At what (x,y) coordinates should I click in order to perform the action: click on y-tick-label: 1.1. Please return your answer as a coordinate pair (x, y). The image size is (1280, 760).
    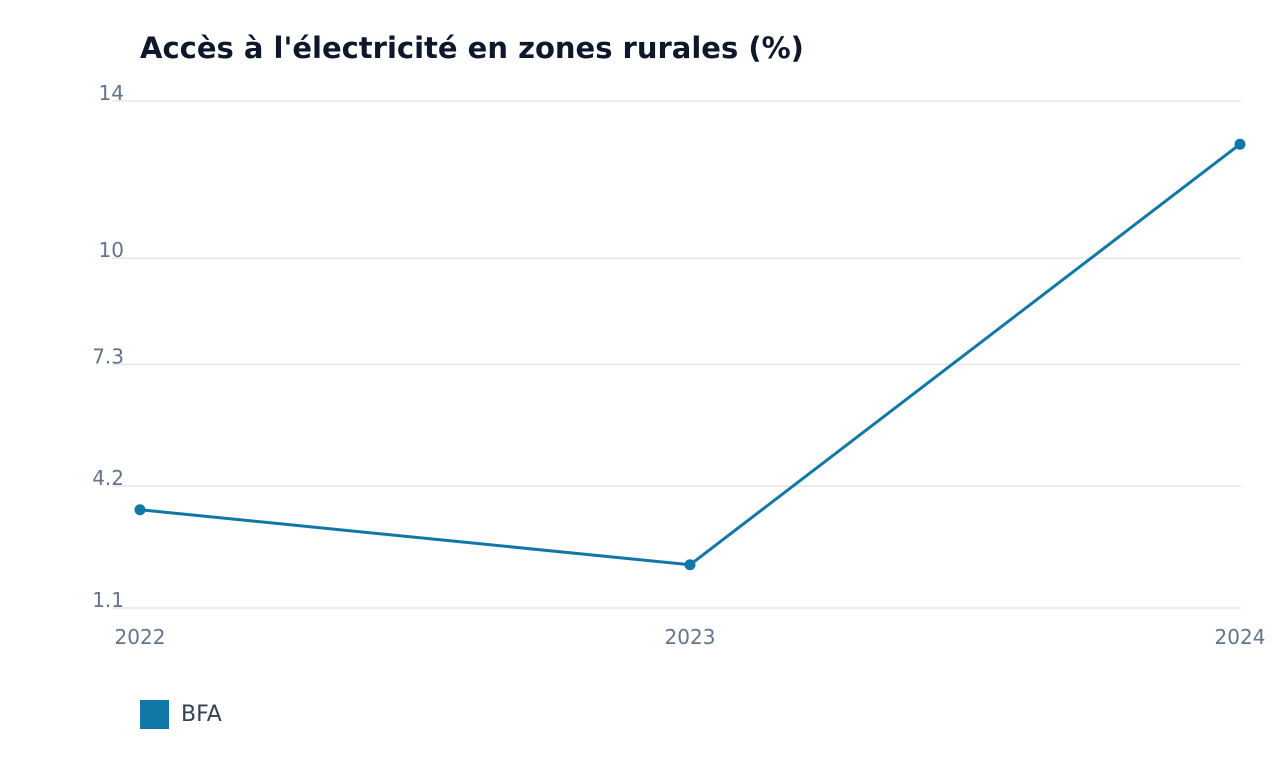
    Looking at the image, I should click on (108, 600).